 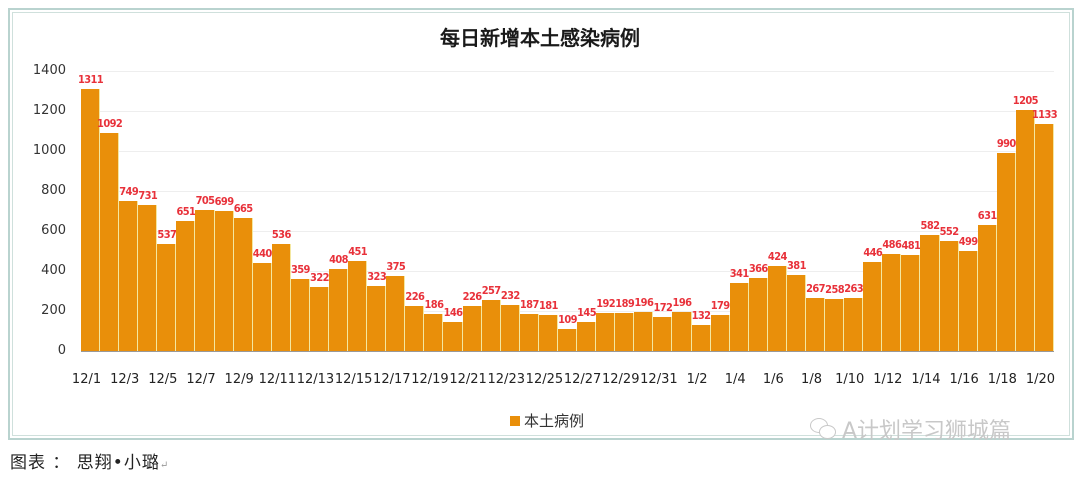 What do you see at coordinates (811, 379) in the screenshot?
I see `x-tick-label: 1/8` at bounding box center [811, 379].